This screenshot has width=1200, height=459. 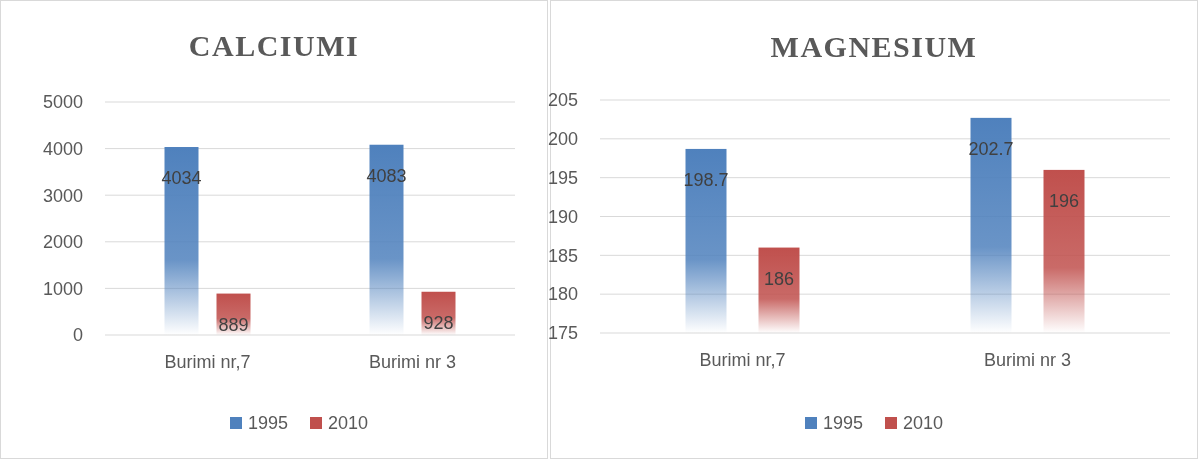 I want to click on data-label: 928, so click(x=438, y=322).